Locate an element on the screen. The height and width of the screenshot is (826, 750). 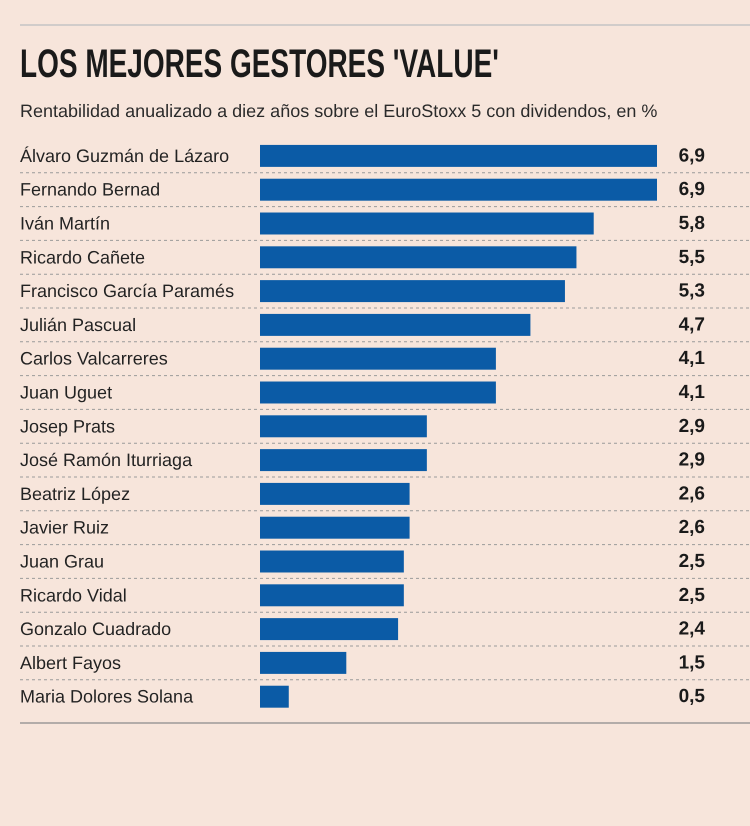
y-tick-label: Julián Pascual is located at coordinates (78, 324).